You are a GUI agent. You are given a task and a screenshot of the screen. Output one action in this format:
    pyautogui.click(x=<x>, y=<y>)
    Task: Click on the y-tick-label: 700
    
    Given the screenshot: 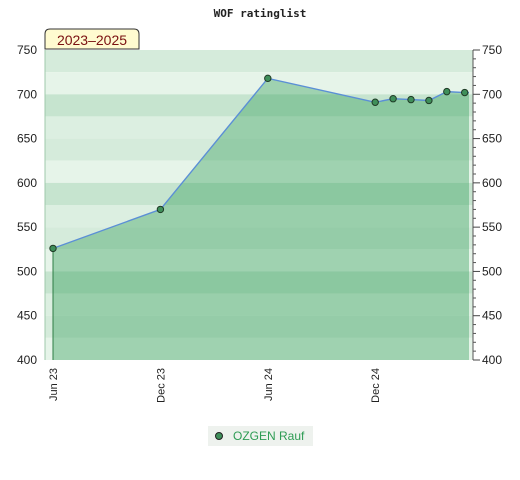 What is the action you would take?
    pyautogui.click(x=27, y=94)
    